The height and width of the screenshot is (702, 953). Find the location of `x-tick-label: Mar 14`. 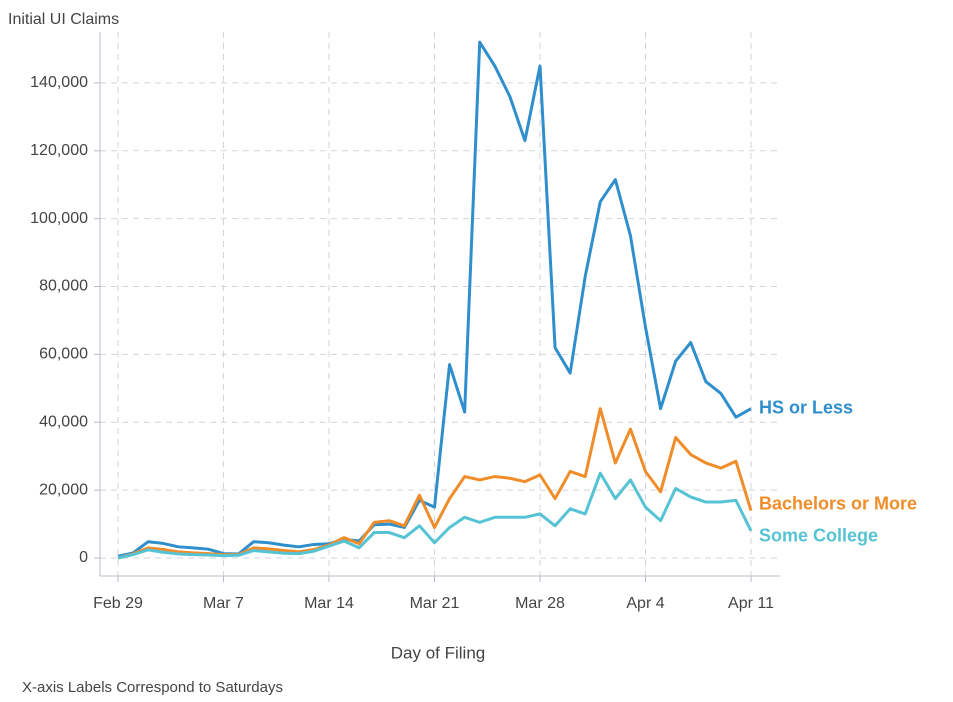

x-tick-label: Mar 14 is located at coordinates (329, 603).